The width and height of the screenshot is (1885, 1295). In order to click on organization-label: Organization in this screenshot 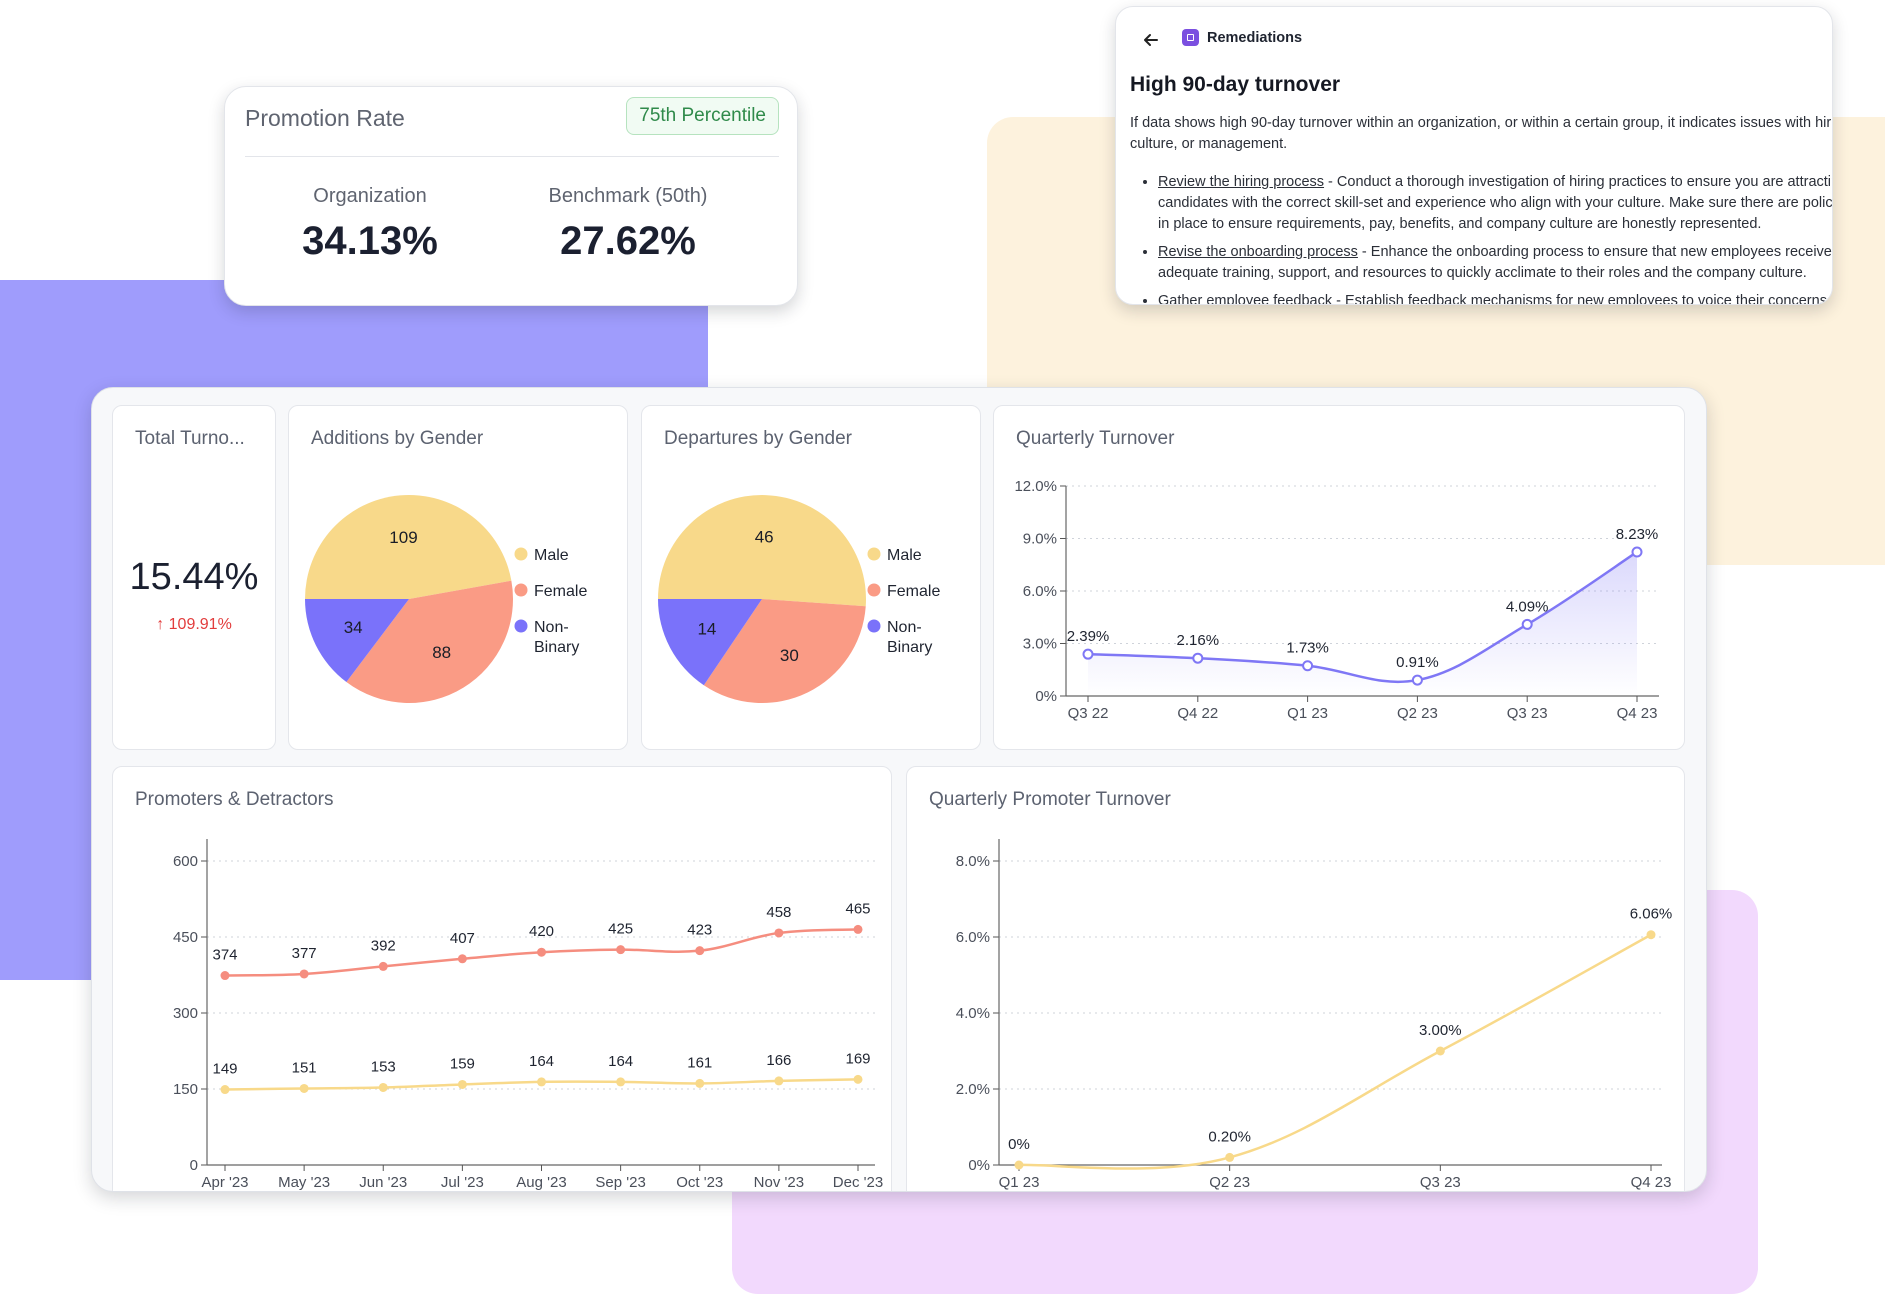, I will do `click(370, 196)`.